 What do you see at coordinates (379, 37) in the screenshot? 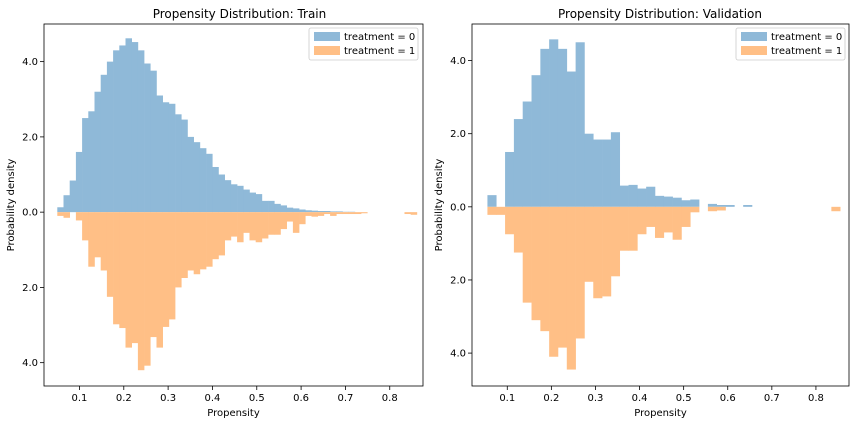
I see `legend-label-treatment-0: treatment = 0` at bounding box center [379, 37].